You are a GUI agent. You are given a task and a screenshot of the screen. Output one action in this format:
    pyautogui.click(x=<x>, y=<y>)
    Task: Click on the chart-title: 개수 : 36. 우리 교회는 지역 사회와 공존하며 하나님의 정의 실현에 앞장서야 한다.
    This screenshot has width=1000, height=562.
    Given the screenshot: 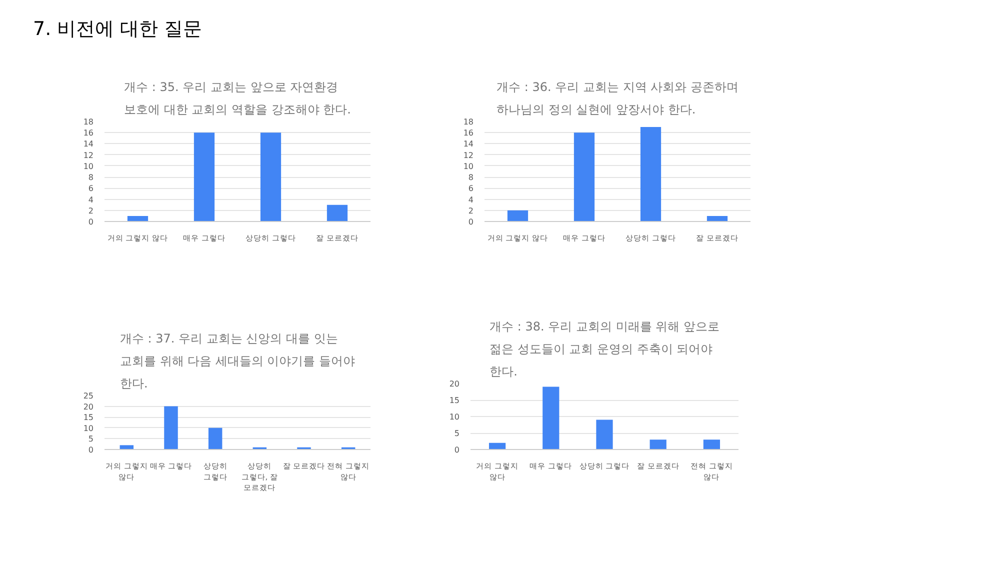 What is the action you would take?
    pyautogui.click(x=617, y=98)
    